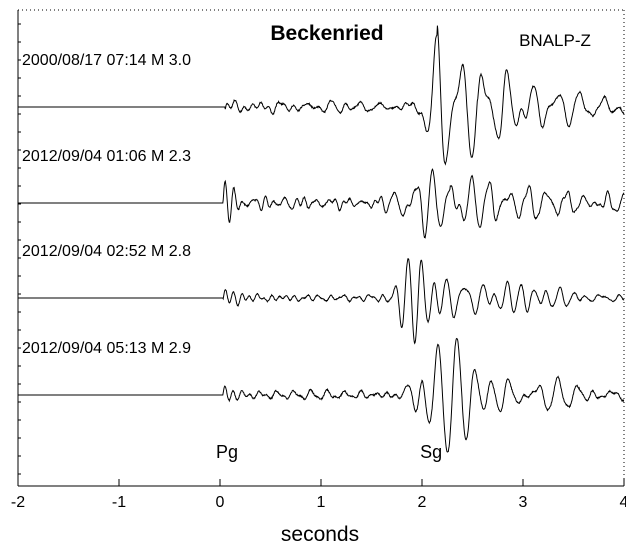 The height and width of the screenshot is (548, 626). I want to click on x-tick-label: 2, so click(422, 502).